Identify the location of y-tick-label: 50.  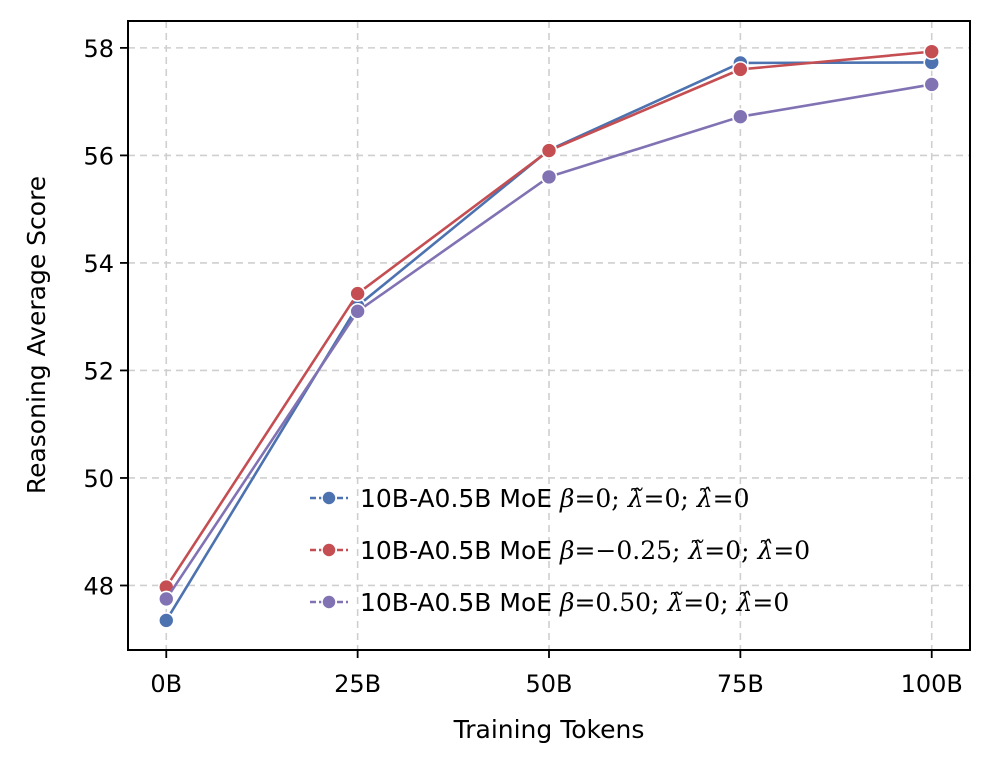
(98, 479).